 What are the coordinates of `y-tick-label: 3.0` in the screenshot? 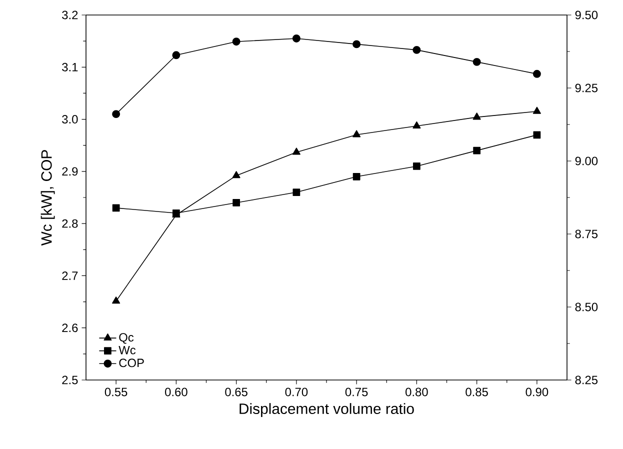 It's located at (70, 119).